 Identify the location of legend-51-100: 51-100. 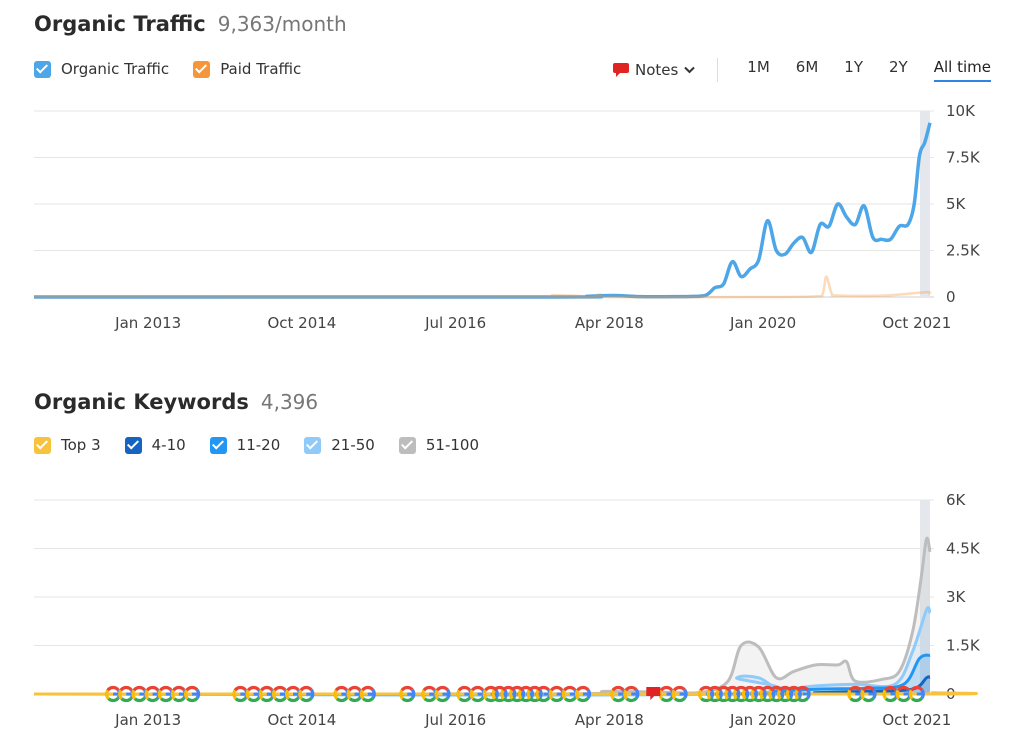
(438, 445).